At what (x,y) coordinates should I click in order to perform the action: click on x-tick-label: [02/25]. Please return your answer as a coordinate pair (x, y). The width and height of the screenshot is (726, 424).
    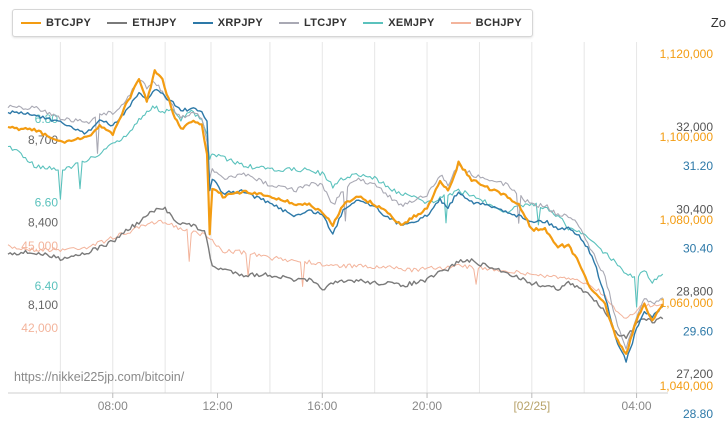
    Looking at the image, I should click on (531, 406).